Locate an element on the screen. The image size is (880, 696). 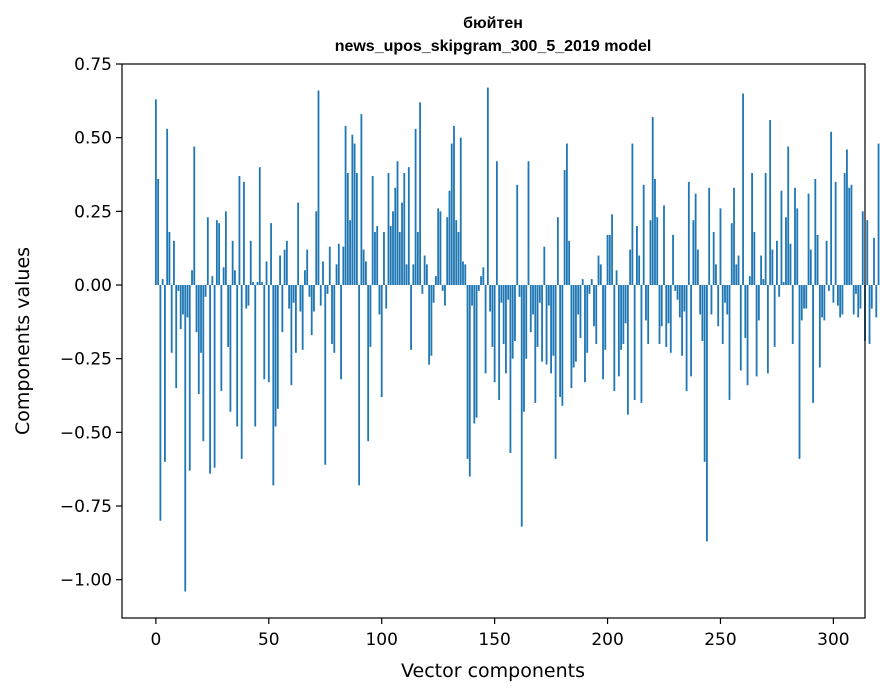
y-tick-label: −0.25 is located at coordinates (86, 360).